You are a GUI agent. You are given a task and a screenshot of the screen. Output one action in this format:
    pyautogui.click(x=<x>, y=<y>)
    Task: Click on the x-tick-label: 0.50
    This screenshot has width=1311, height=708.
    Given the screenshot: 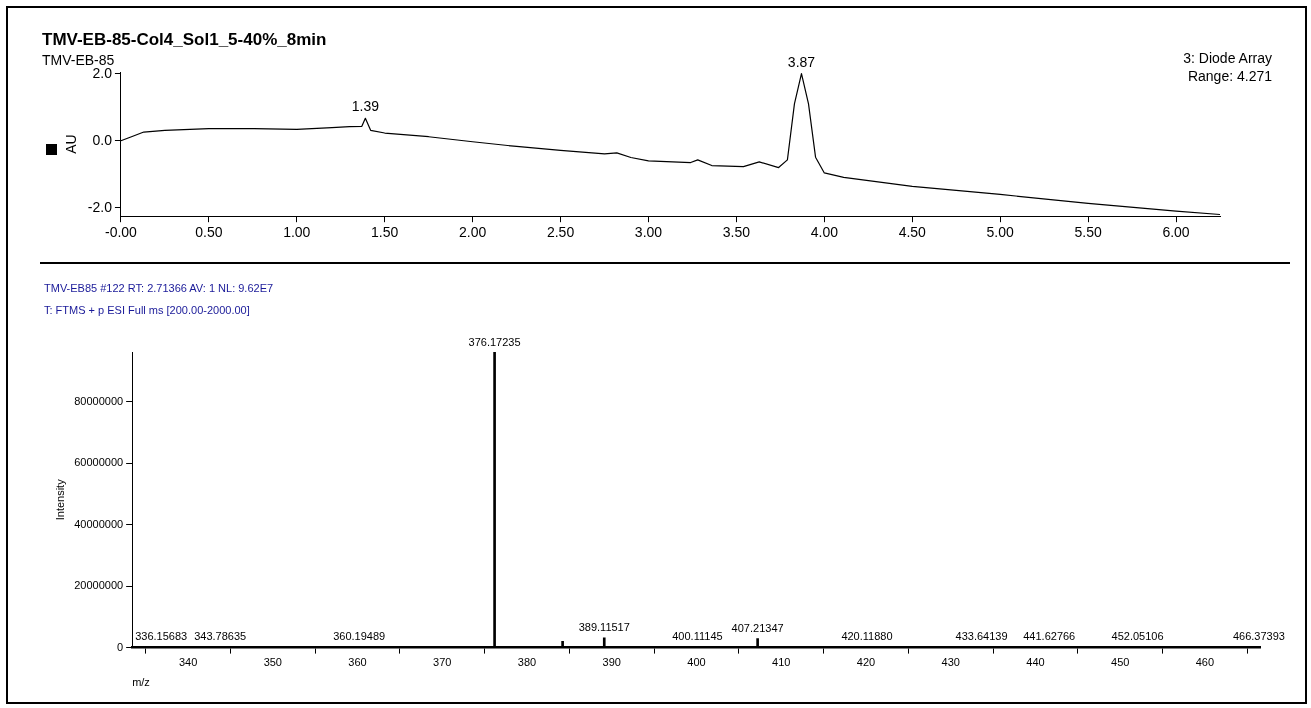 What is the action you would take?
    pyautogui.click(x=209, y=232)
    